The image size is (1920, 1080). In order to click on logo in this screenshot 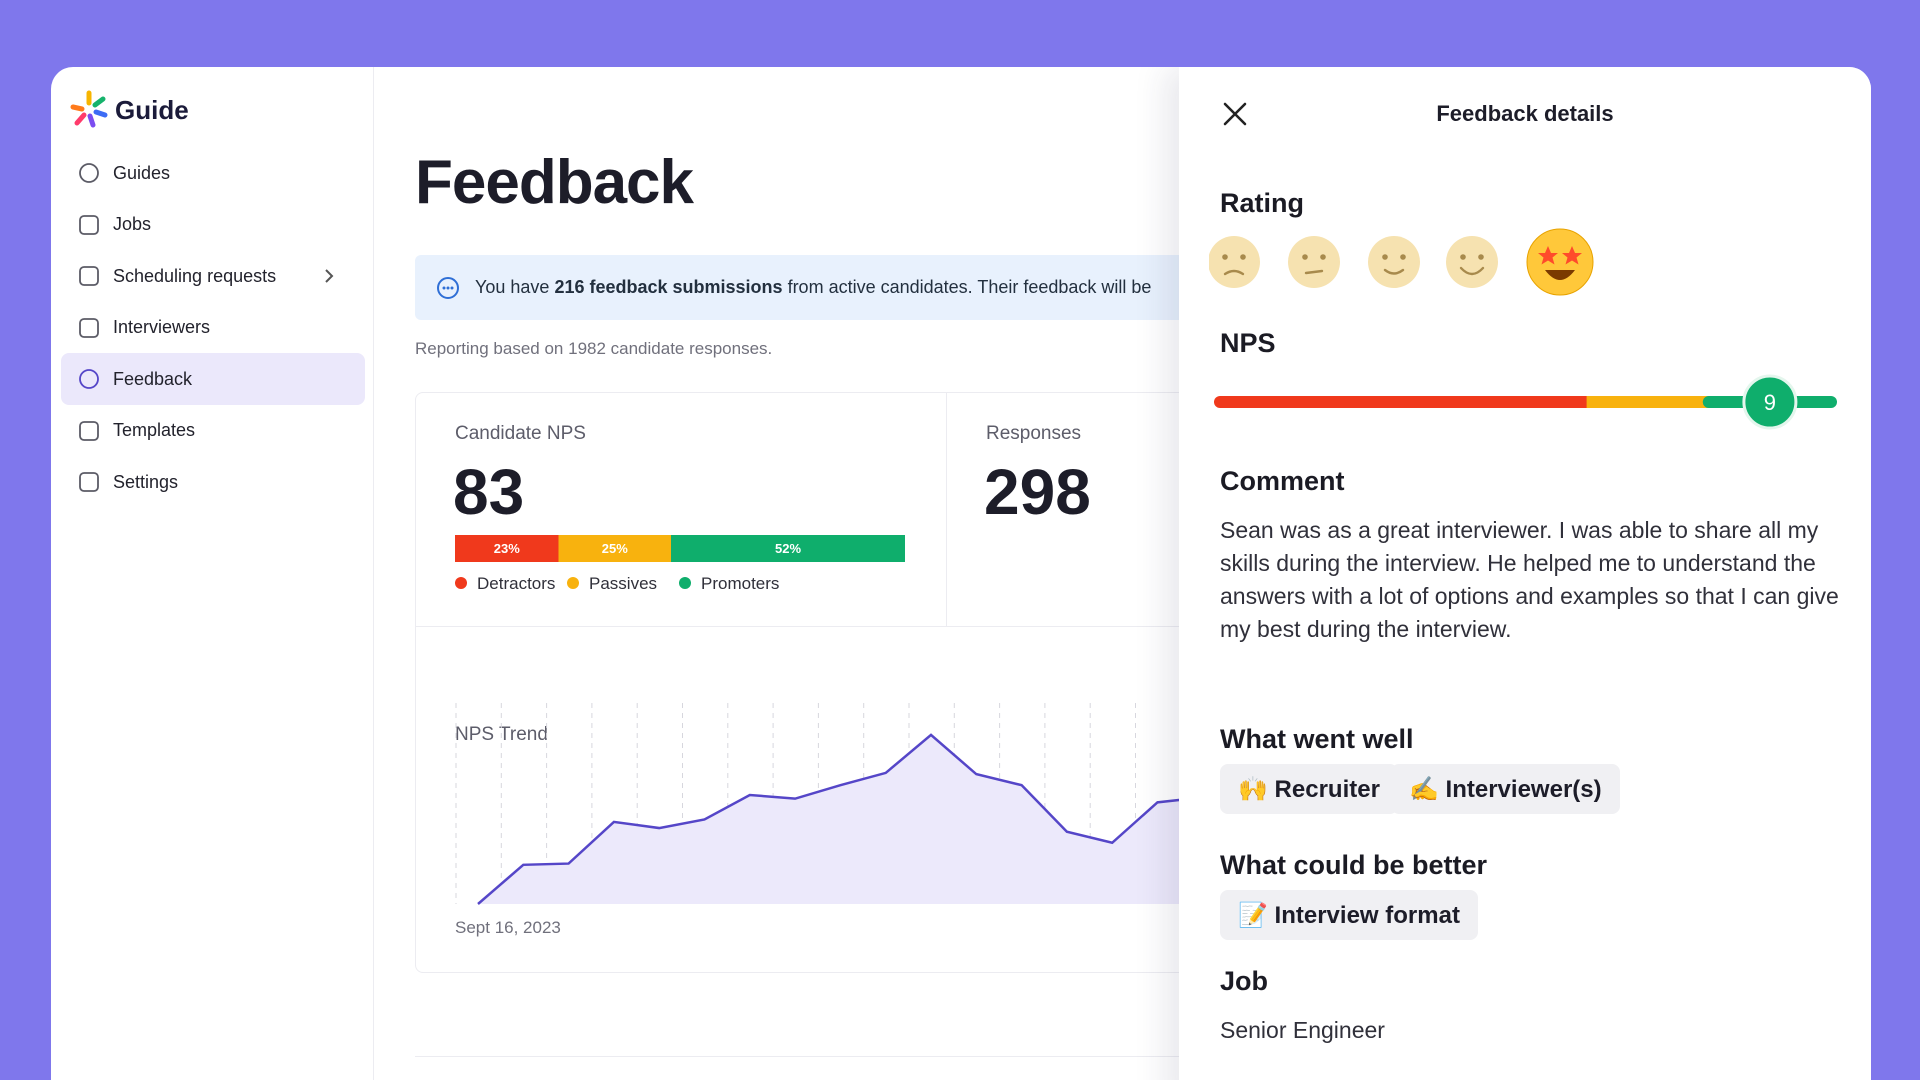, I will do `click(89, 109)`.